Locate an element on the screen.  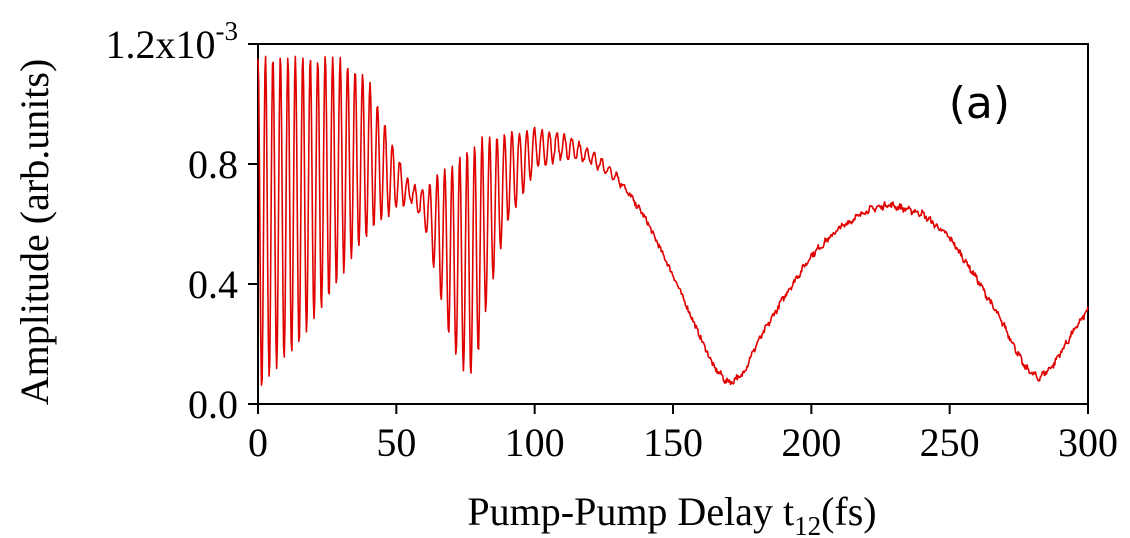
x-axis-ticks: 0 50 100 150 200 250 300 is located at coordinates (683, 434).